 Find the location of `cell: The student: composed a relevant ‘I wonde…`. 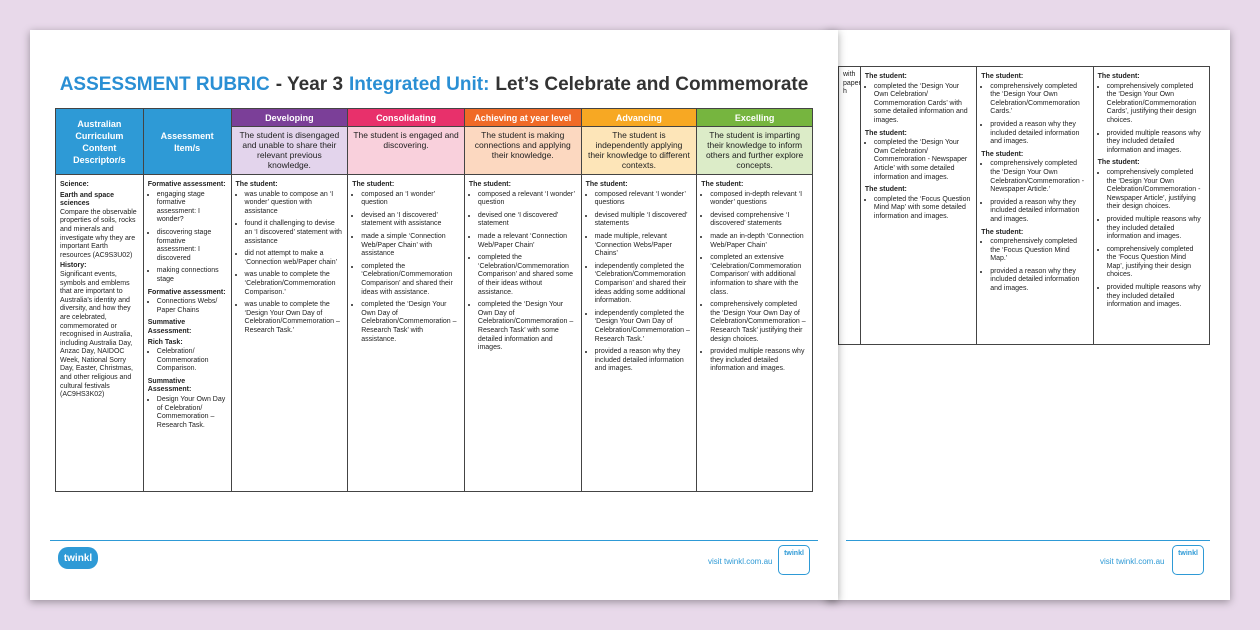

cell: The student: composed a relevant ‘I wonde… is located at coordinates (523, 333).